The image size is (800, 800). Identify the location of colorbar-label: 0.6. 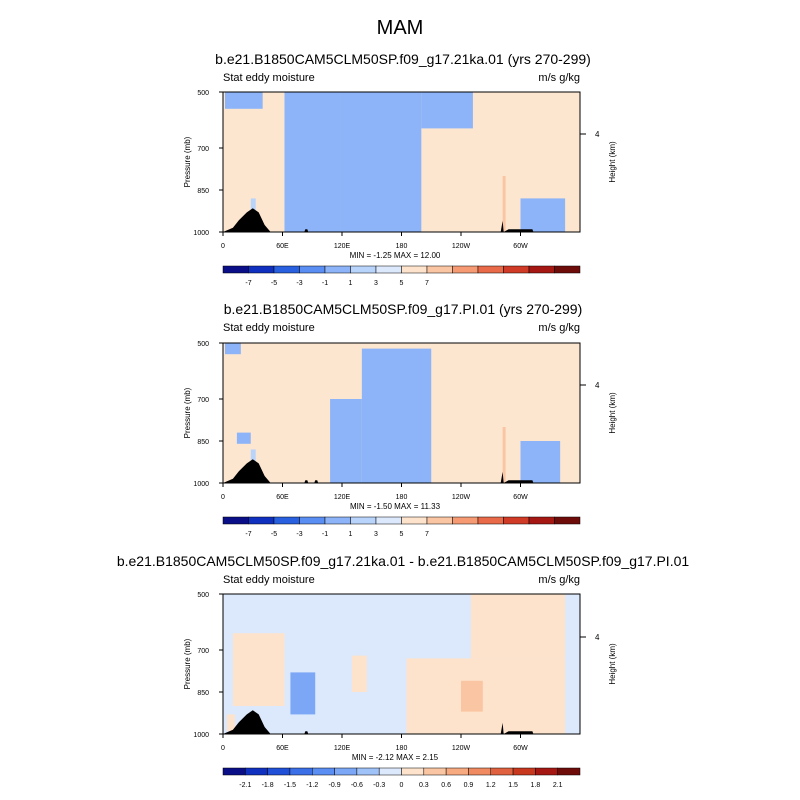
(446, 785).